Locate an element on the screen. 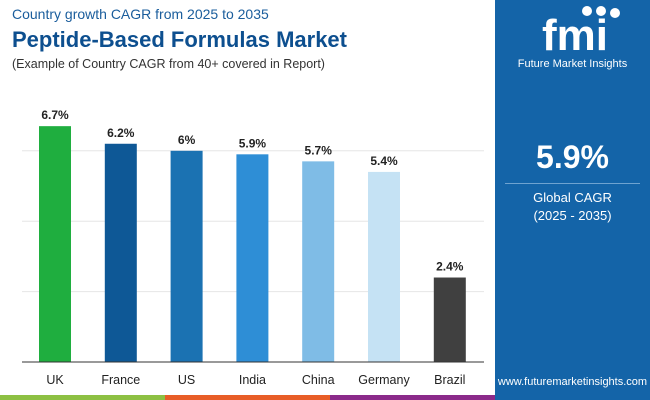 The image size is (650, 400). bar-brazil is located at coordinates (449, 319).